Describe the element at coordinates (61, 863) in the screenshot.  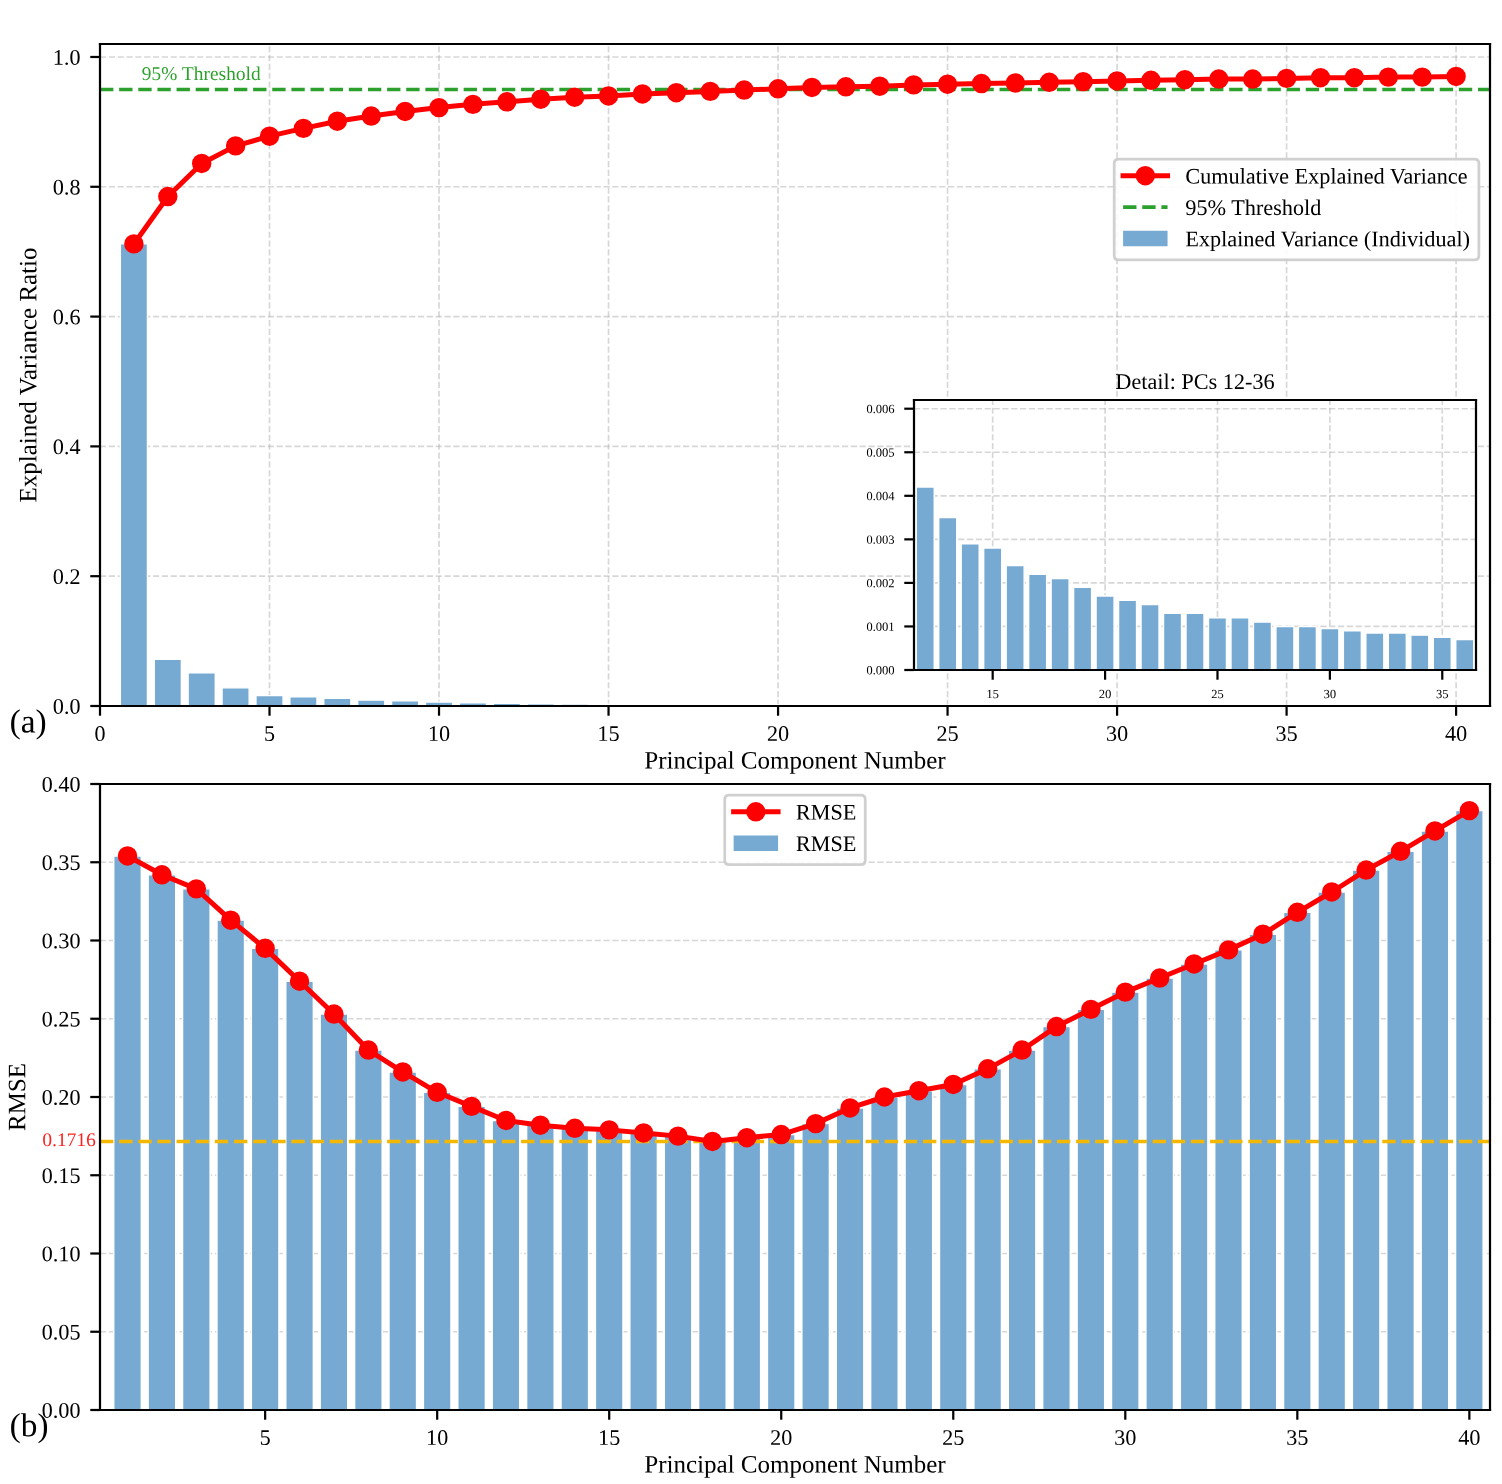
I see `y-tick-label: 0.35` at that location.